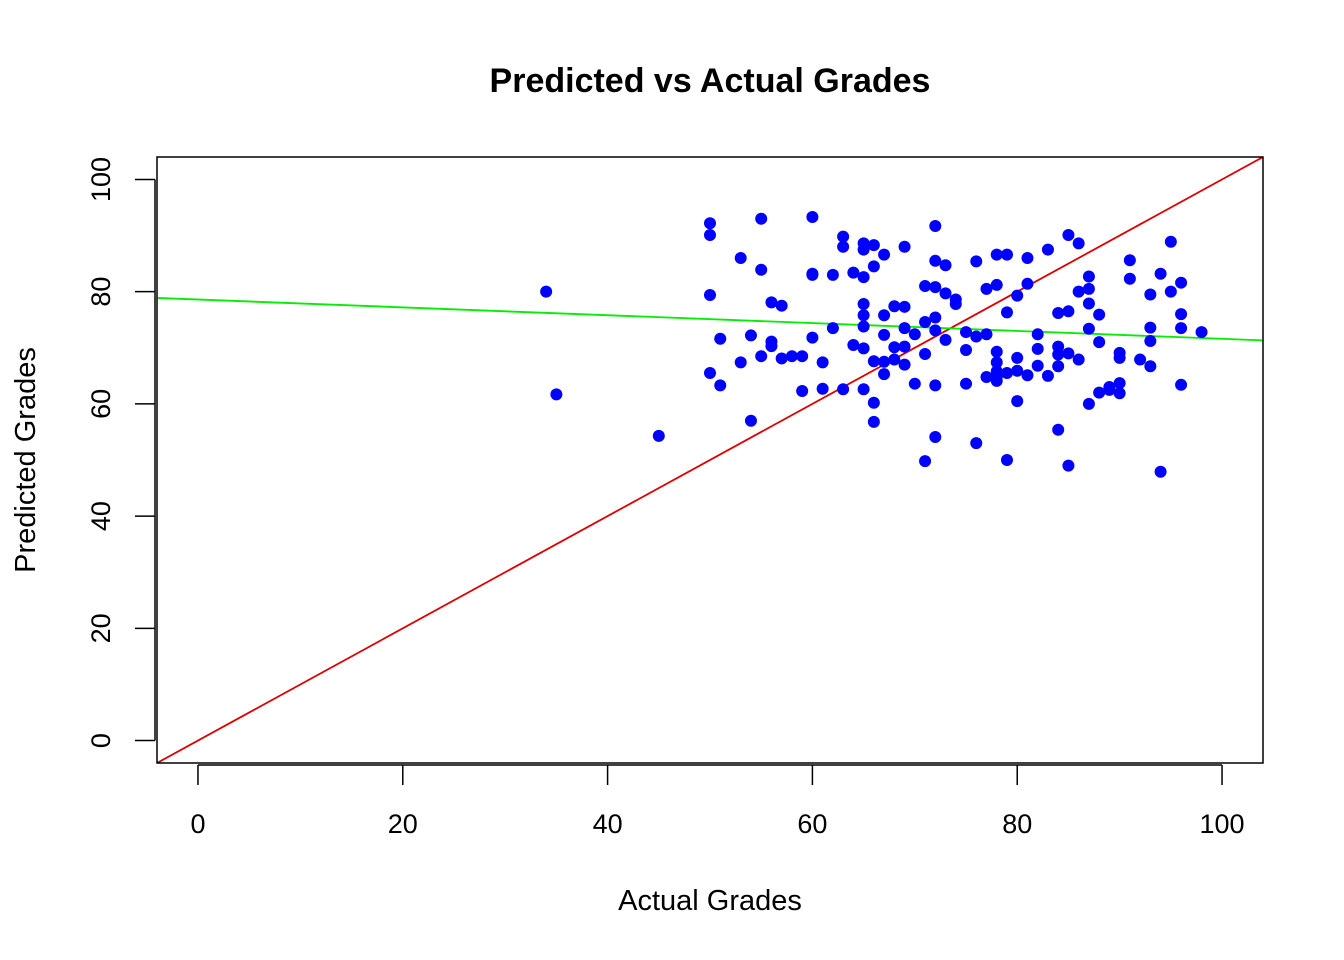 Image resolution: width=1344 pixels, height=960 pixels. I want to click on y-tick-label: 20, so click(101, 628).